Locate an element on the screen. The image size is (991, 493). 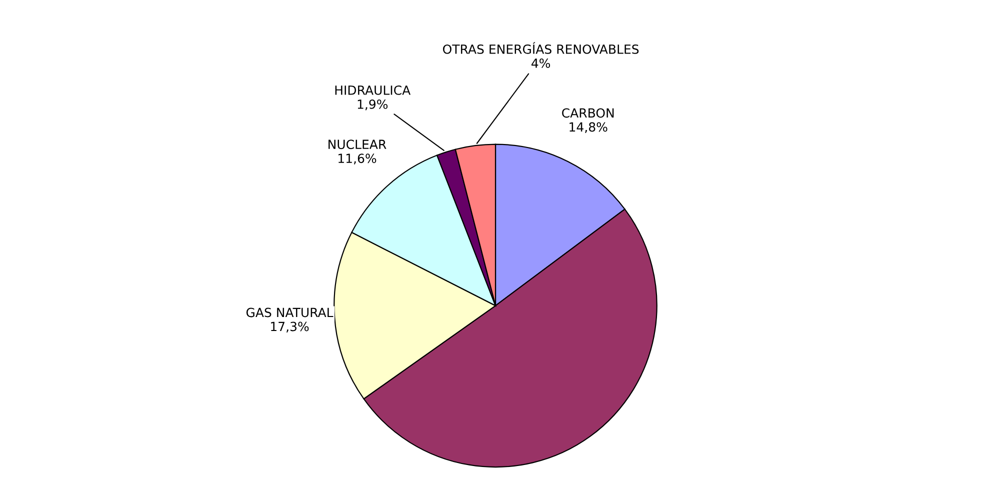
data-label: 14,8% is located at coordinates (589, 127).